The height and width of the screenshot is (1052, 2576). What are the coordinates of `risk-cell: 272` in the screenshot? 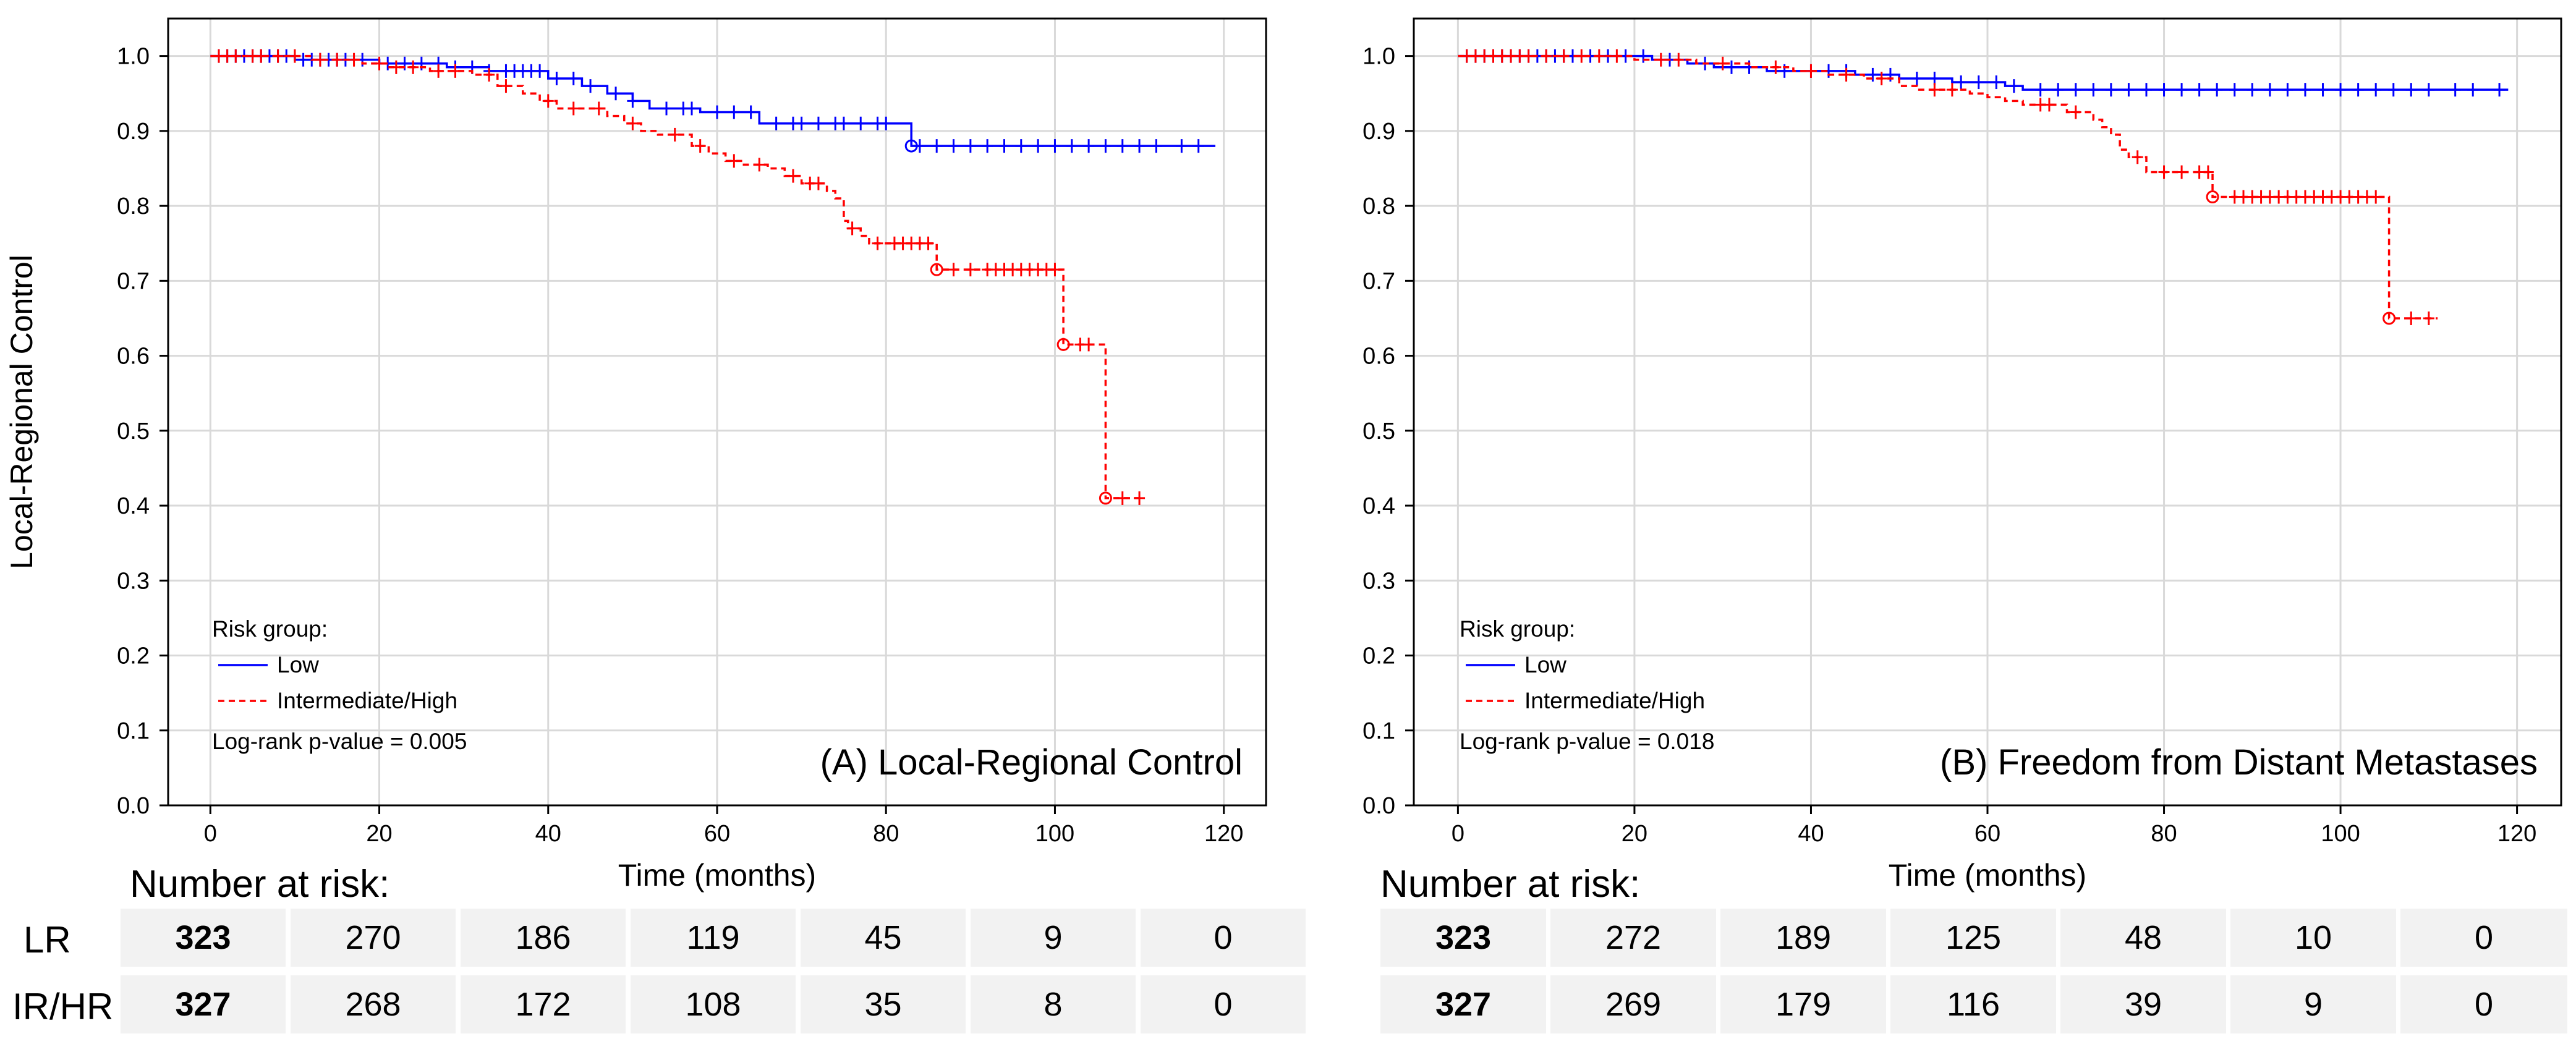 It's located at (1633, 938).